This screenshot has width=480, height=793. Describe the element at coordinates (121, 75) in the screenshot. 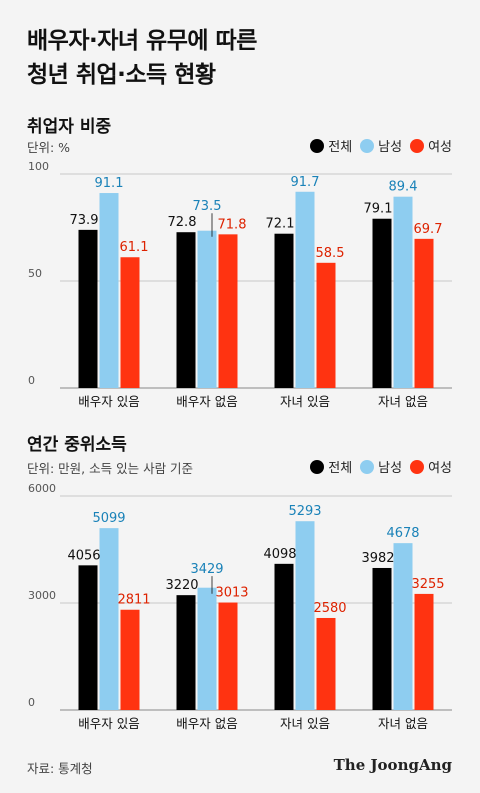

I see `title-line-2: 청년 취업·소득 현황` at that location.